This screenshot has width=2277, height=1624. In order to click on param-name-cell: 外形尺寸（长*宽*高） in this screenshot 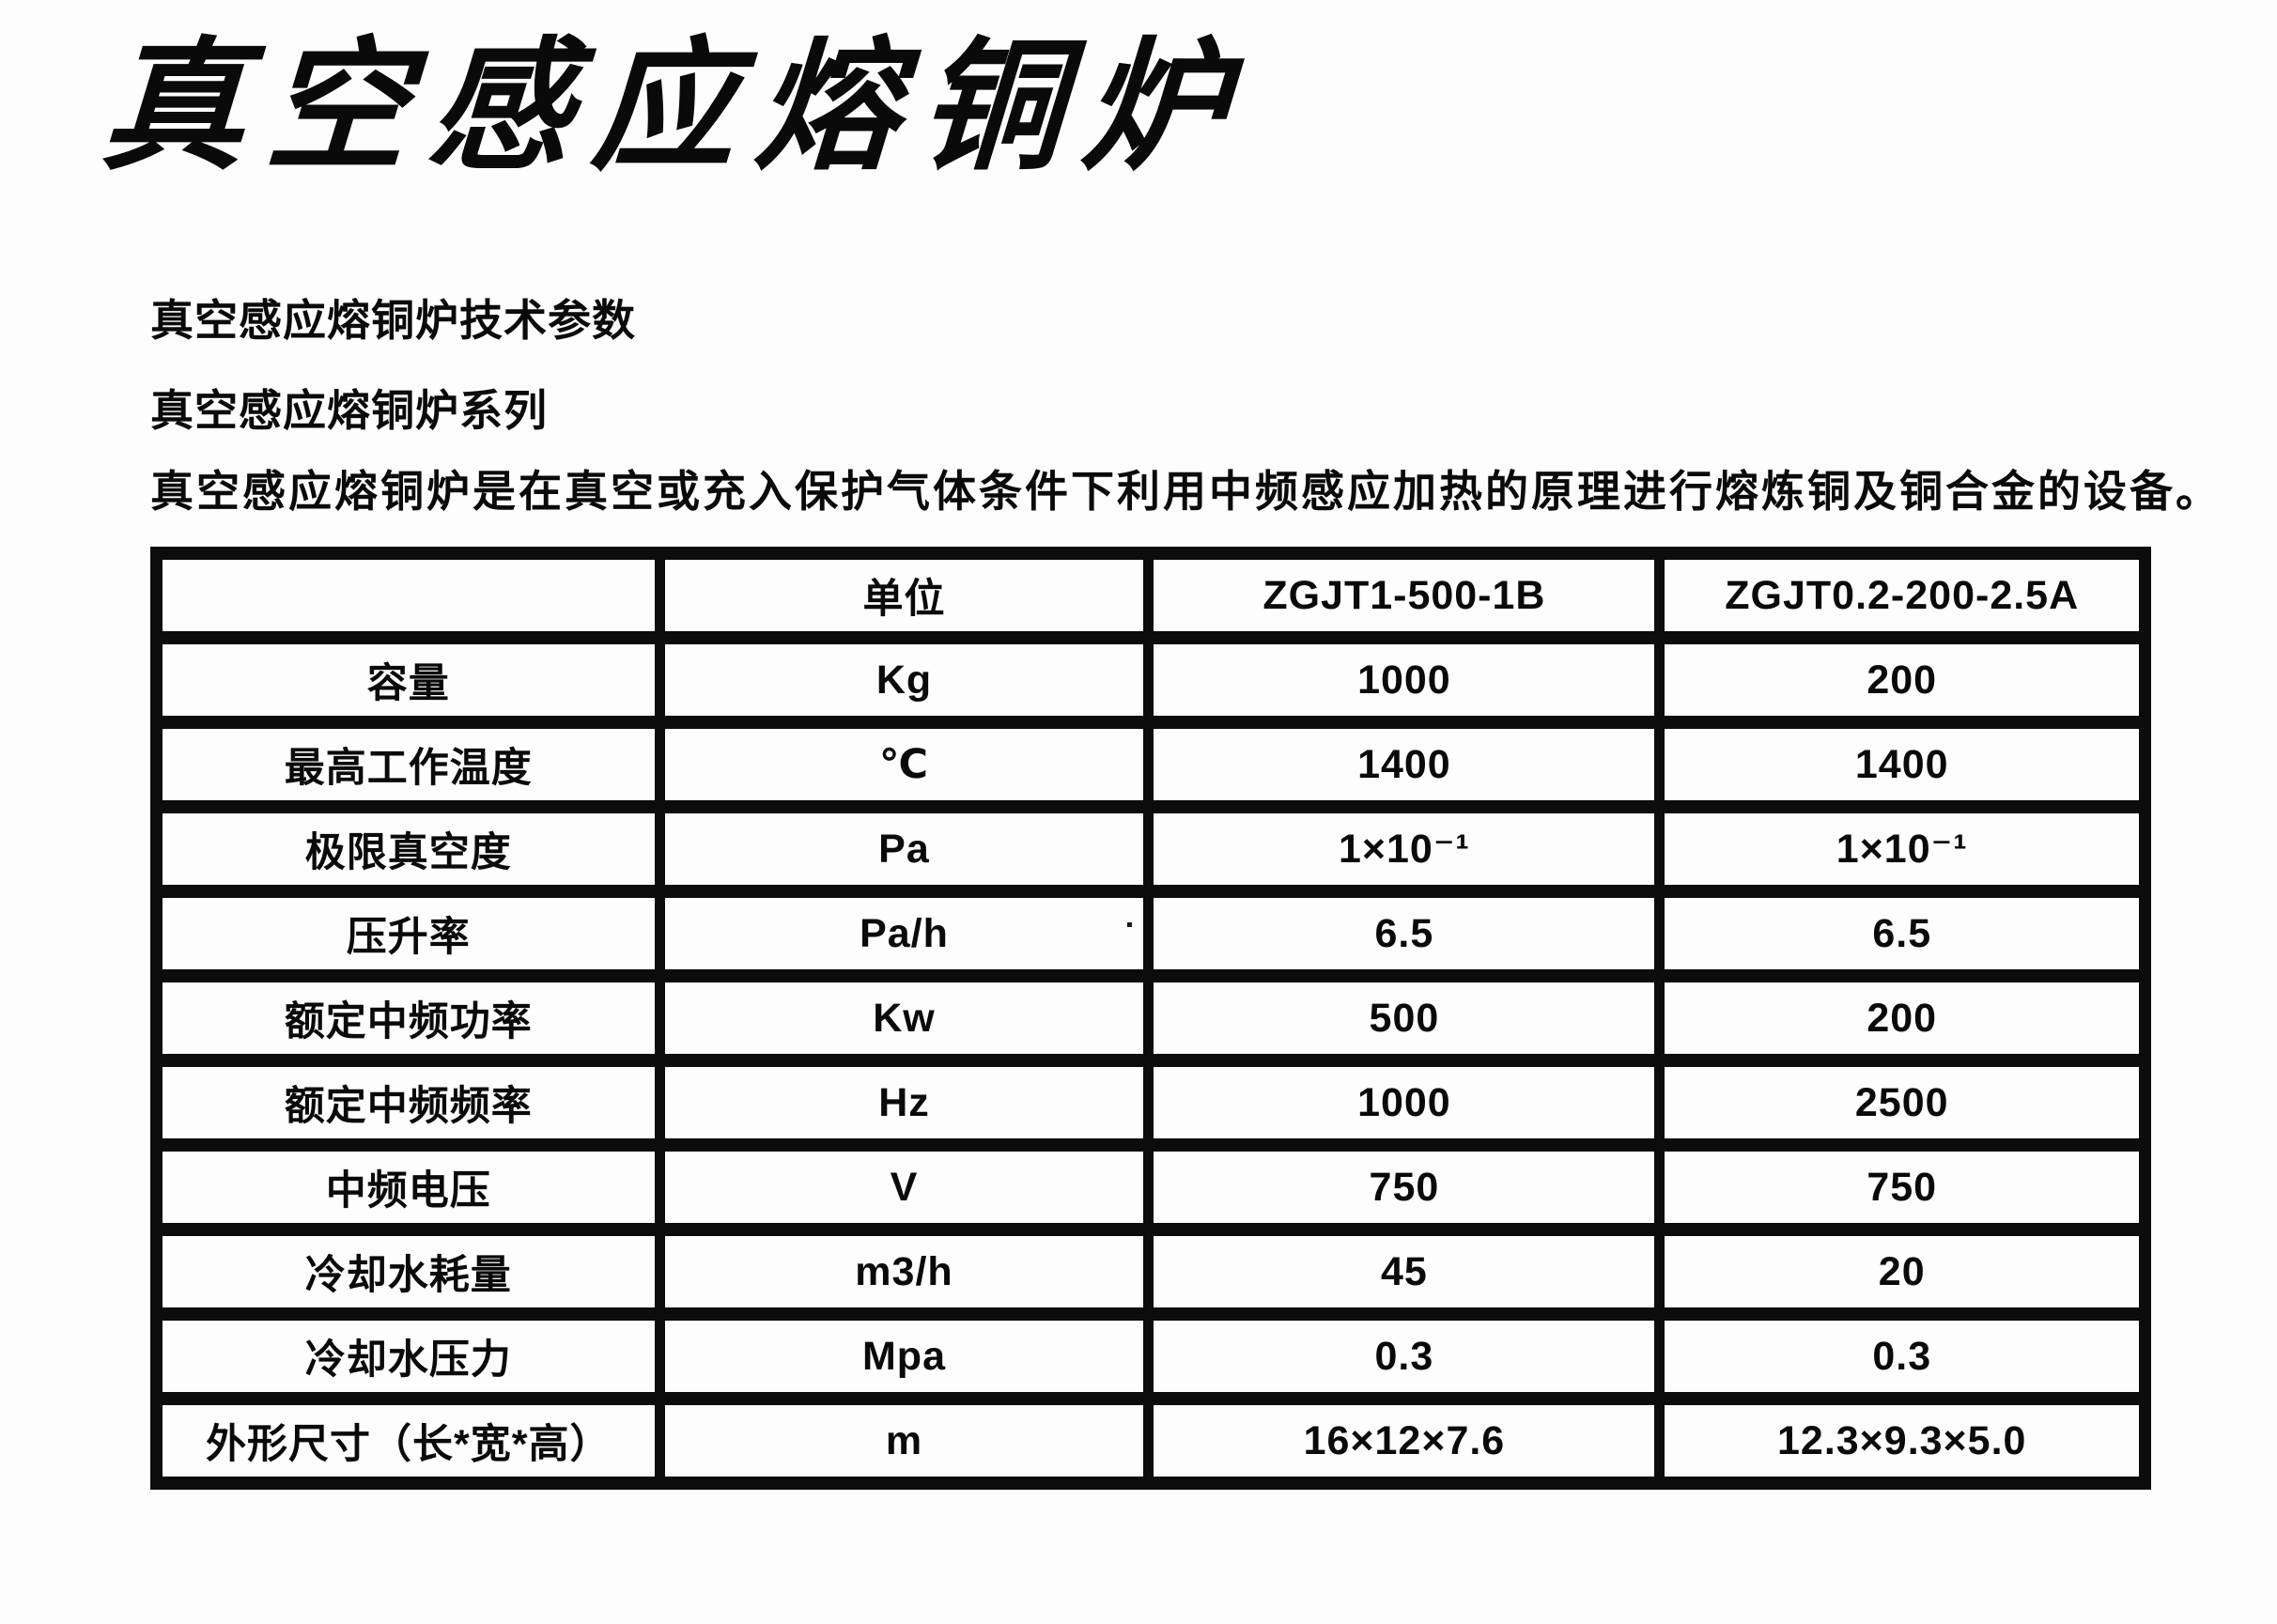, I will do `click(408, 1441)`.